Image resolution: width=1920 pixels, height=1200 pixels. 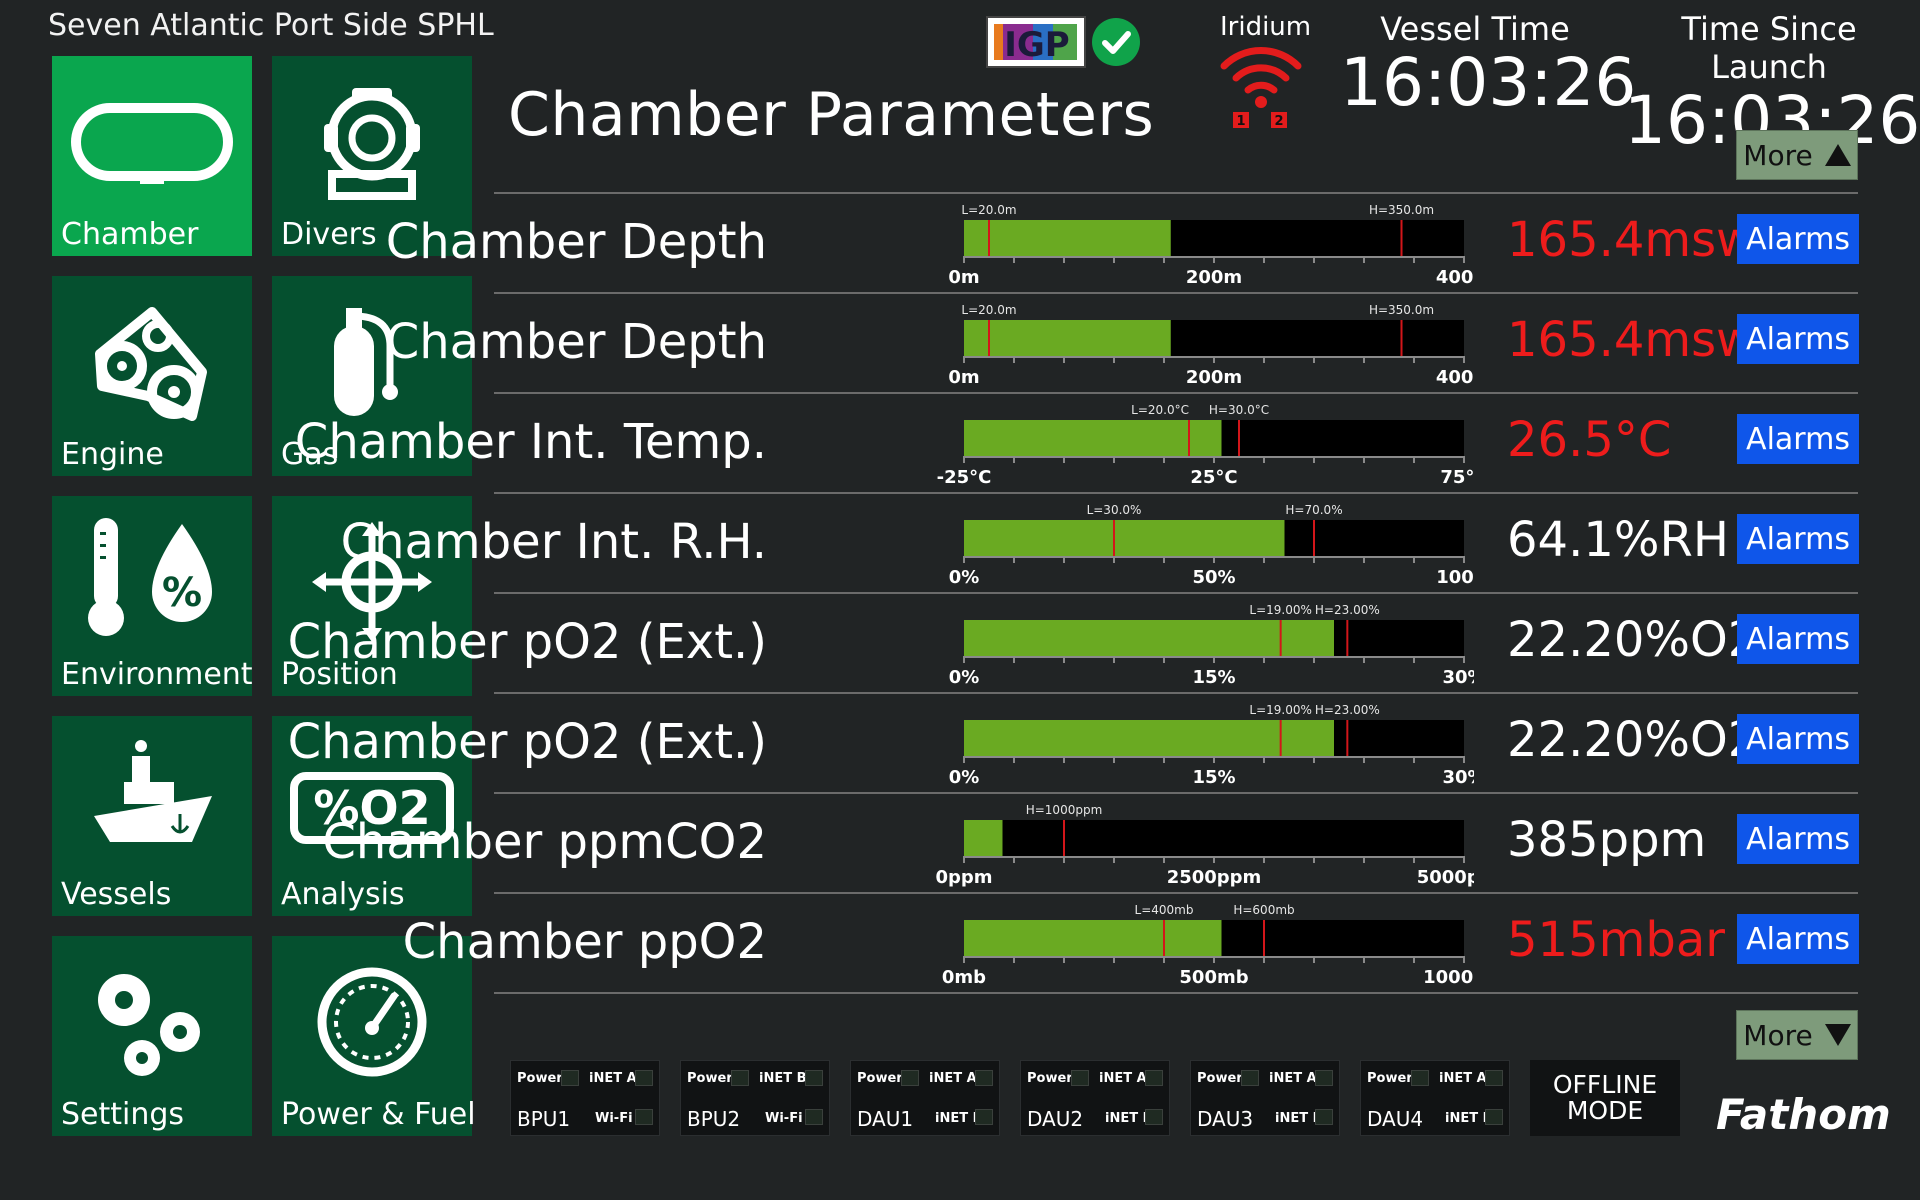 I want to click on low-limit-label: L=19.00%, so click(x=1280, y=610).